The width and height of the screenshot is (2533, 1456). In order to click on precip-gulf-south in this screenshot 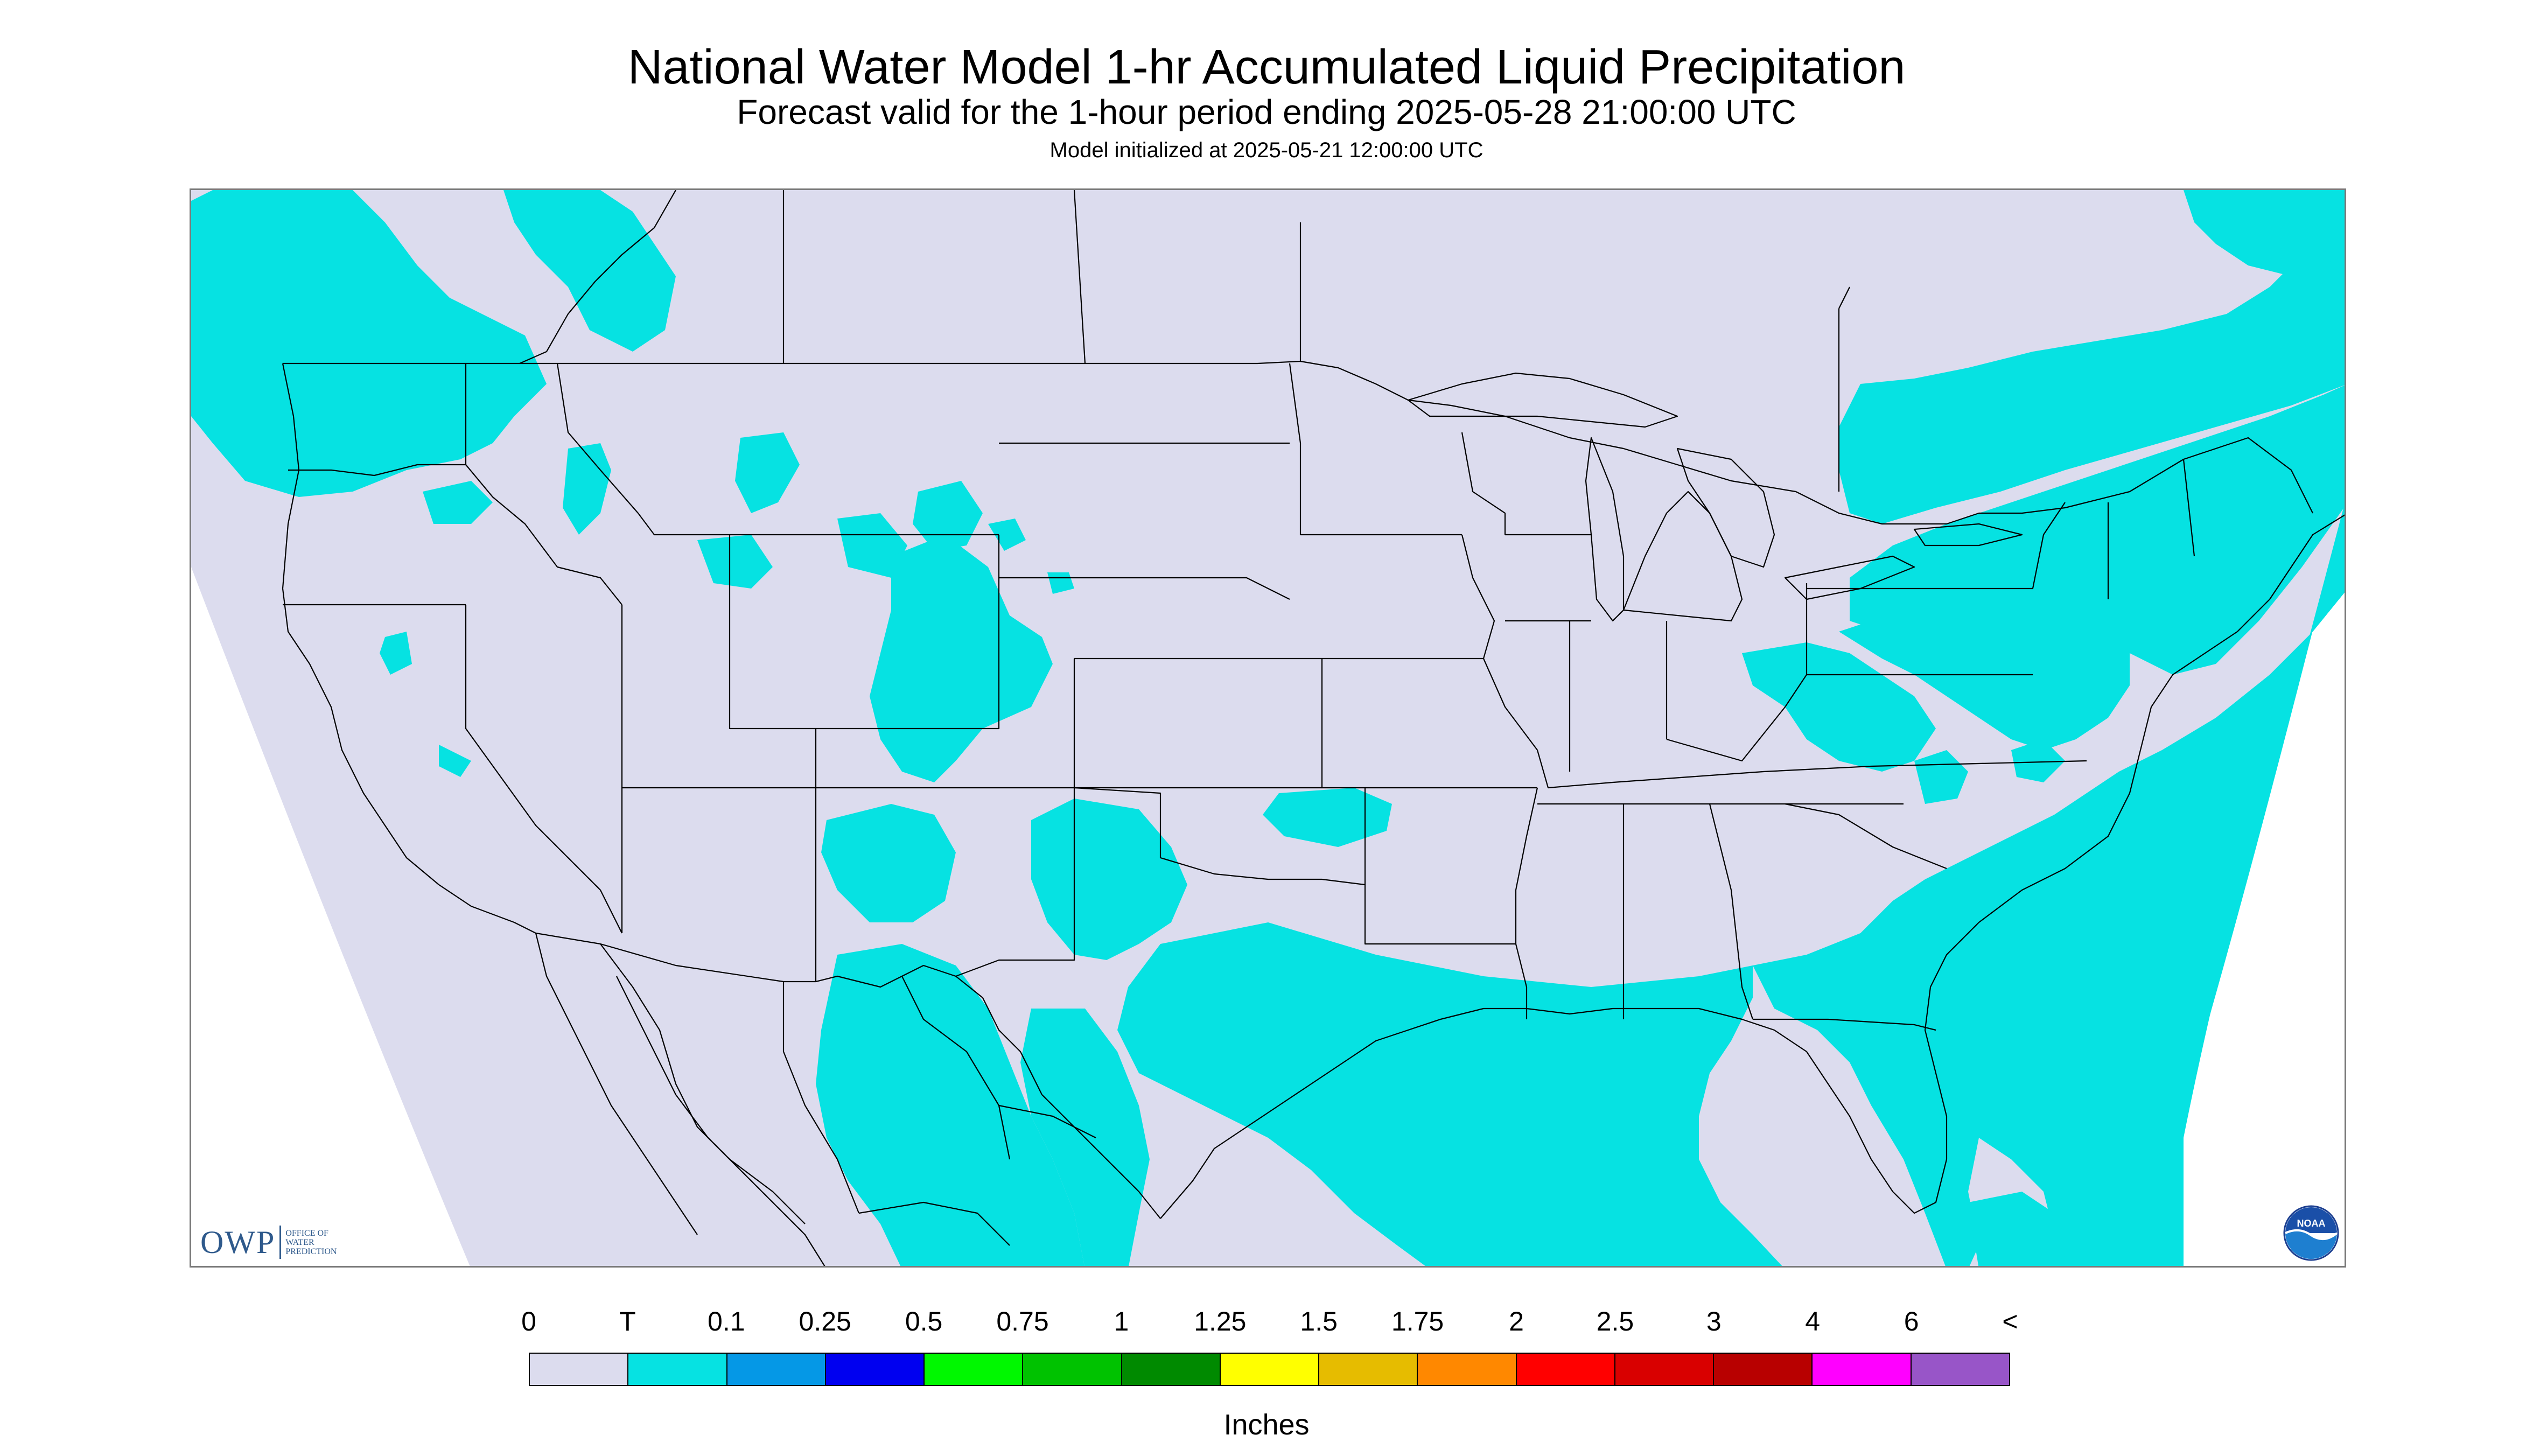, I will do `click(1586, 1196)`.